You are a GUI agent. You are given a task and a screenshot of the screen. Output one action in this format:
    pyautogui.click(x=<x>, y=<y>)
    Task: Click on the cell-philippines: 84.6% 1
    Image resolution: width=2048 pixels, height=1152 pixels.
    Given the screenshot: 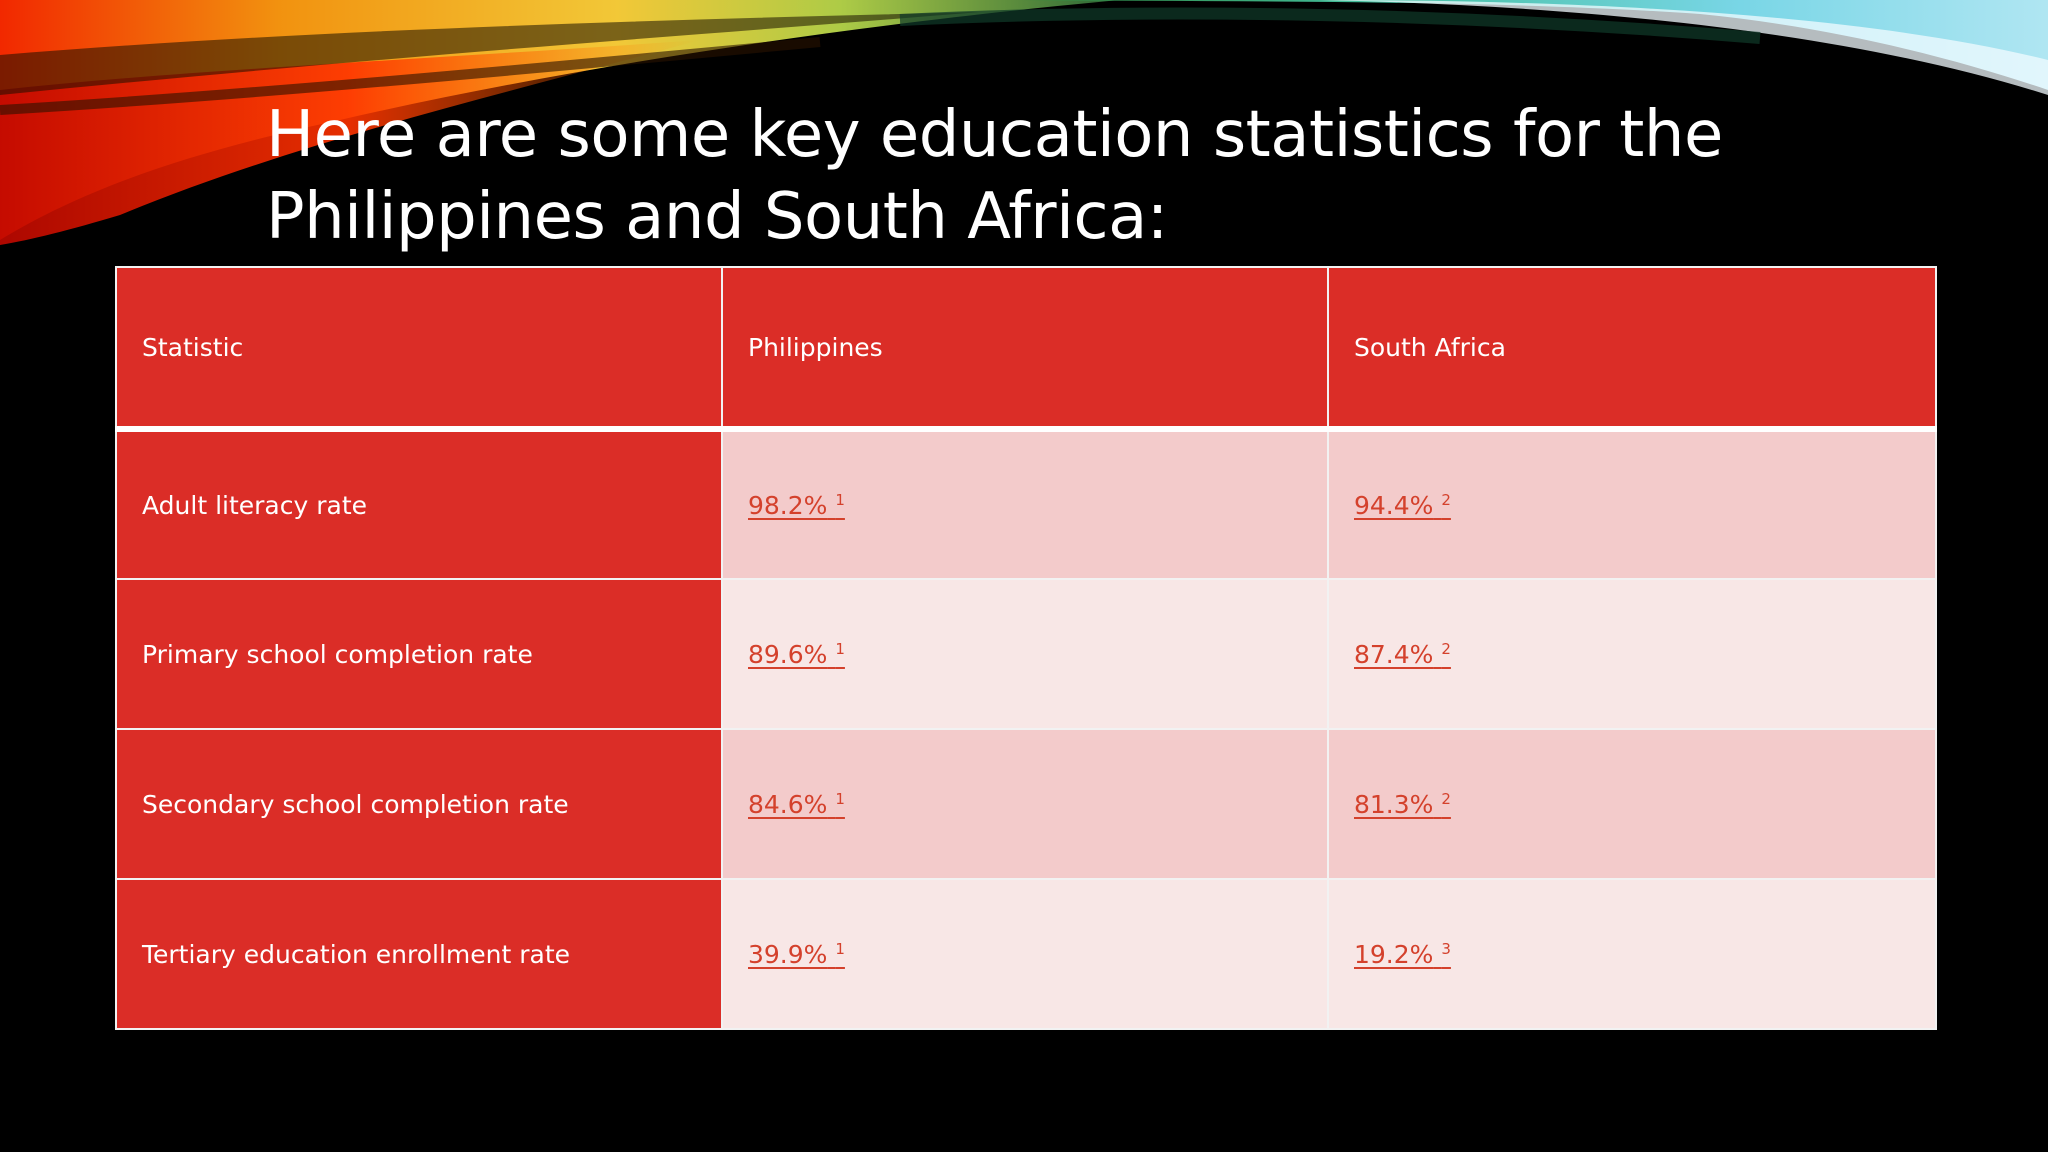 What is the action you would take?
    pyautogui.click(x=1025, y=804)
    